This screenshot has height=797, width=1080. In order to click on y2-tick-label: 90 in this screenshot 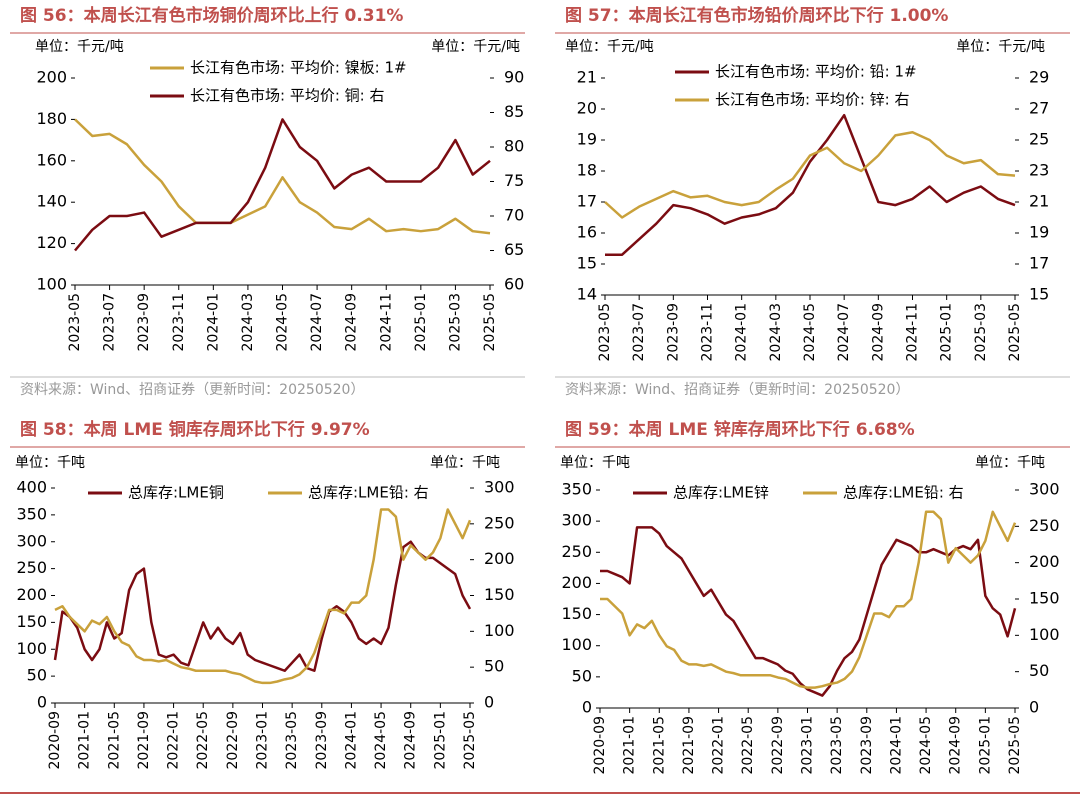, I will do `click(514, 77)`.